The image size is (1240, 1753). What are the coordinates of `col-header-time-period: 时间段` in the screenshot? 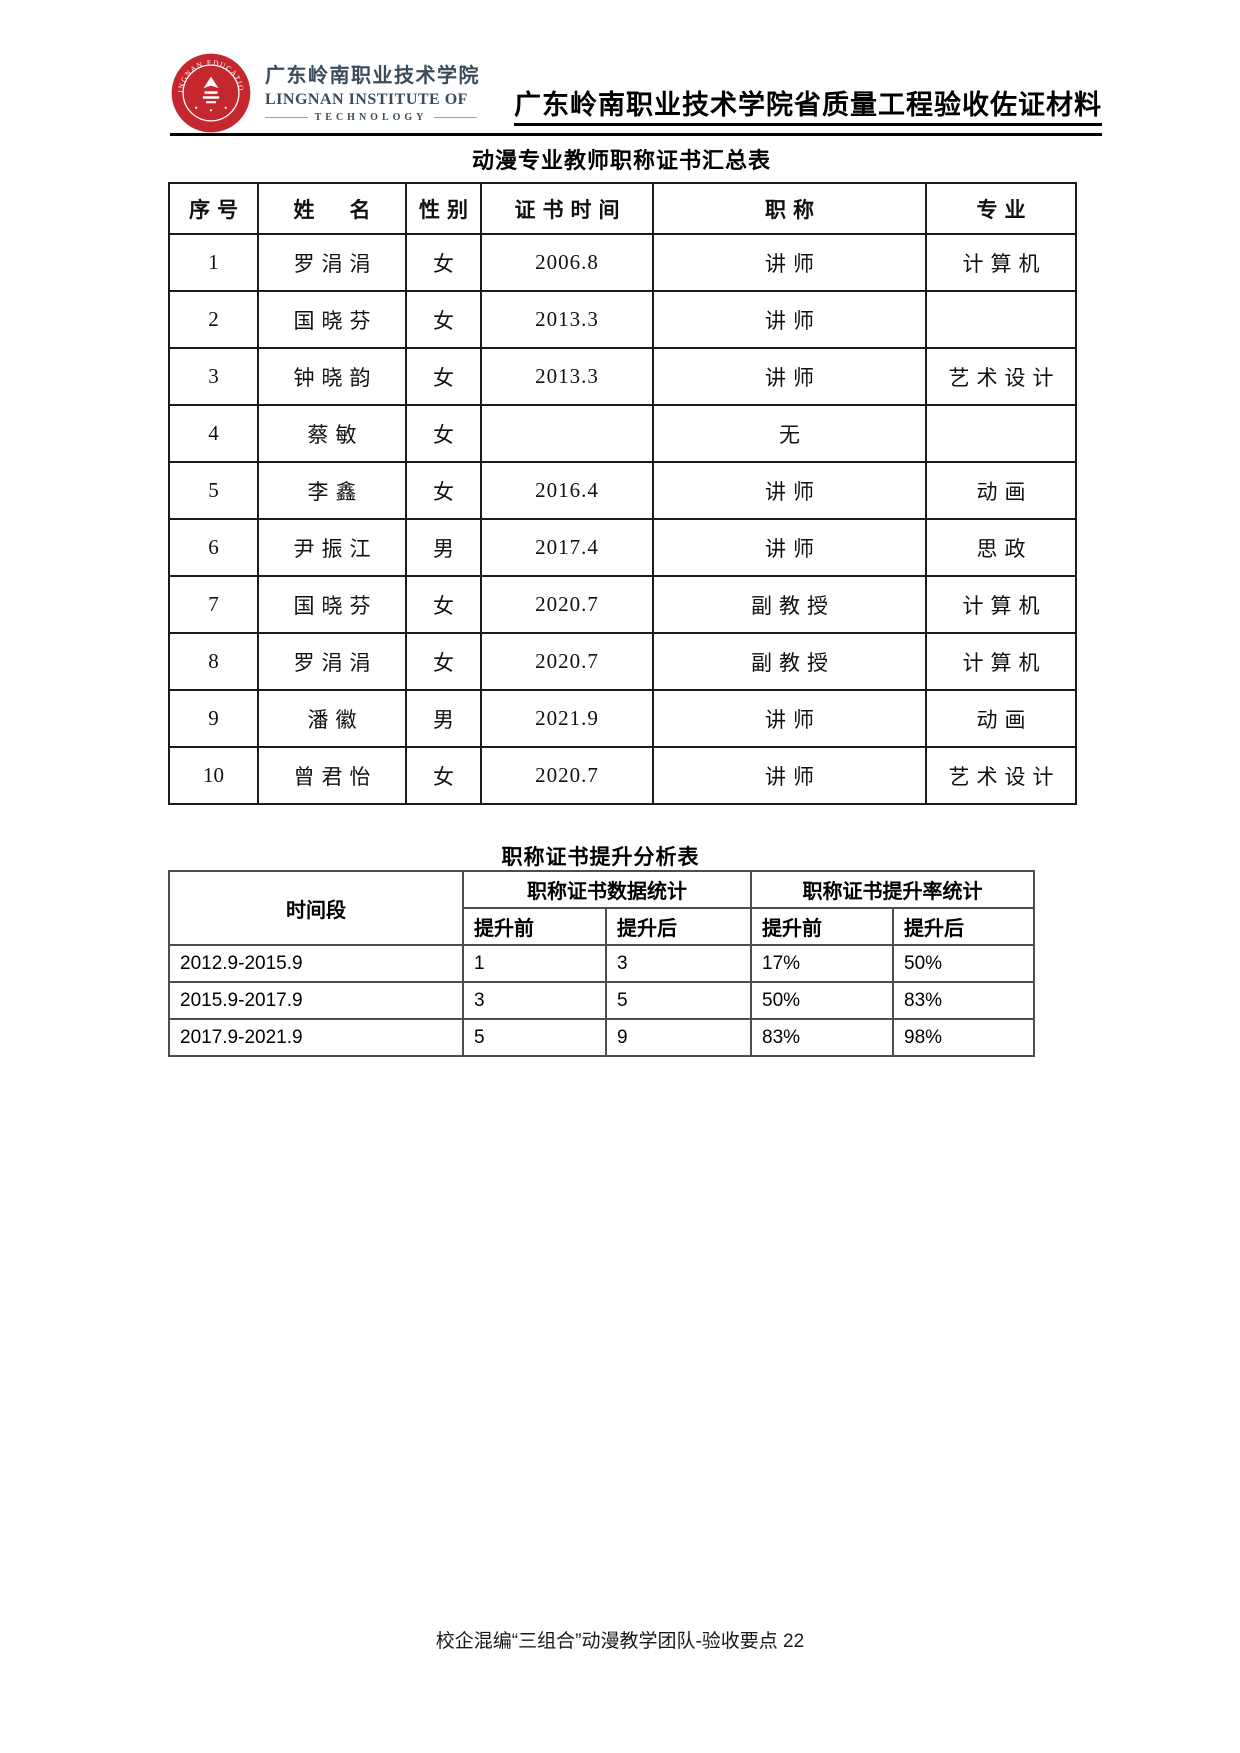 It's located at (316, 908).